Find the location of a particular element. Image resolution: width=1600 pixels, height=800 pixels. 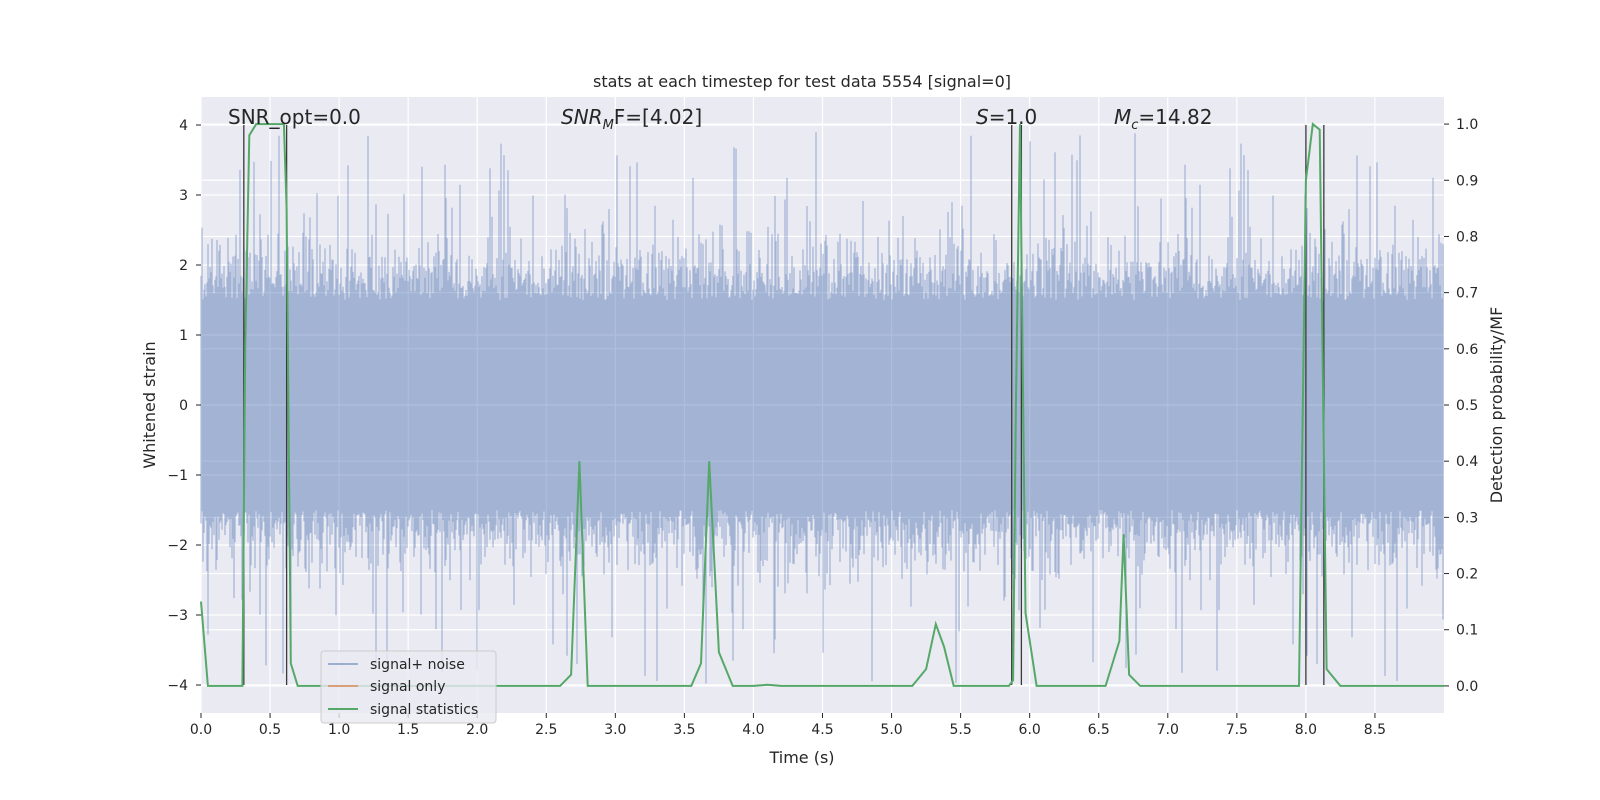

y2-tick-label: 0.4 is located at coordinates (1467, 462).